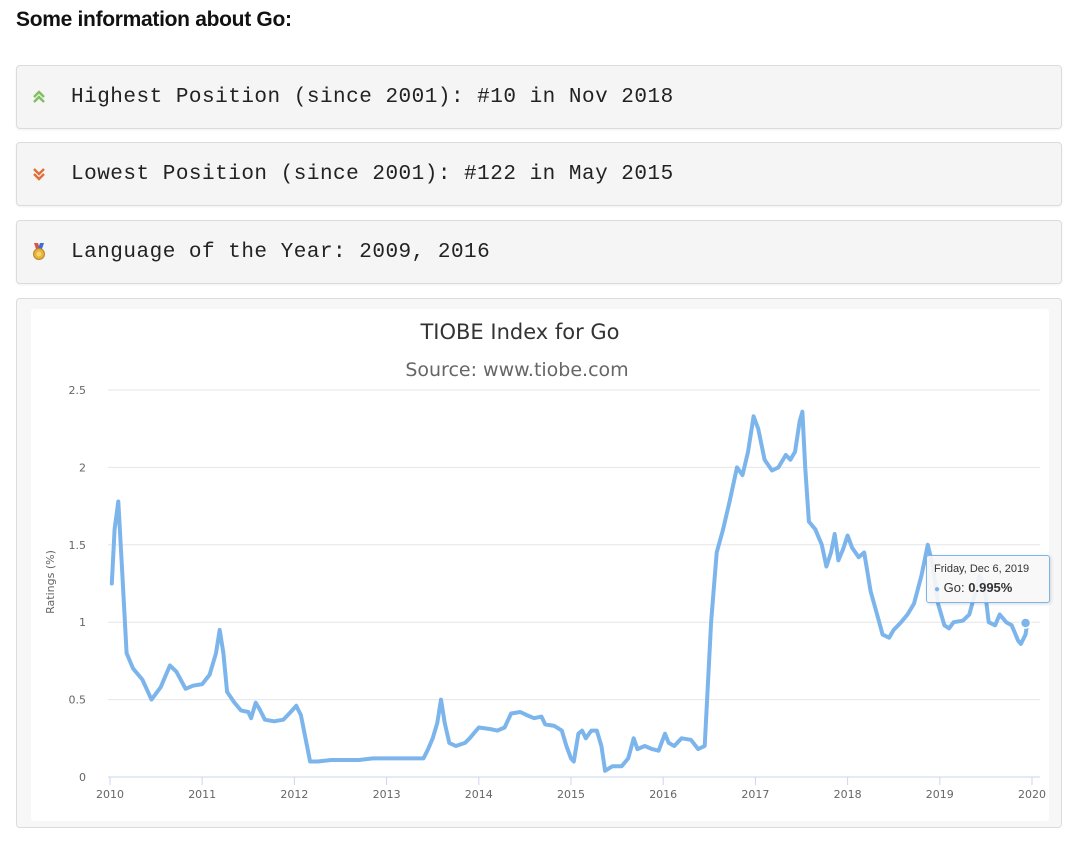 The image size is (1080, 851). What do you see at coordinates (1032, 794) in the screenshot?
I see `x-tick-label: 2020` at bounding box center [1032, 794].